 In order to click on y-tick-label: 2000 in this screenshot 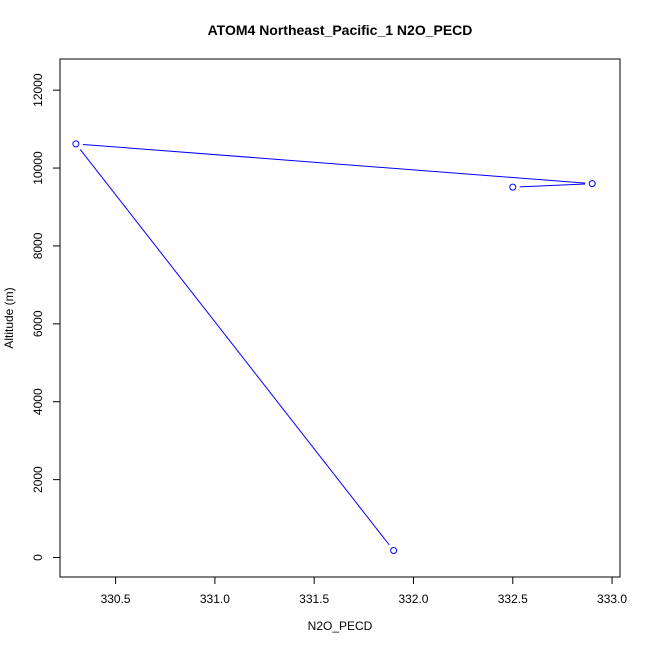, I will do `click(38, 479)`.